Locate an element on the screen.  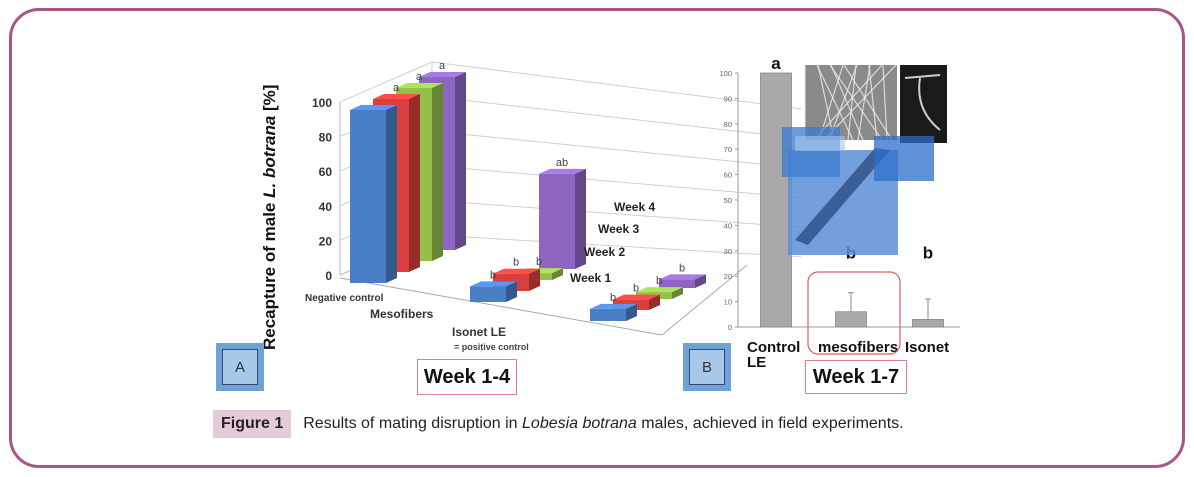
figure-label: Figure 1 is located at coordinates (252, 423).